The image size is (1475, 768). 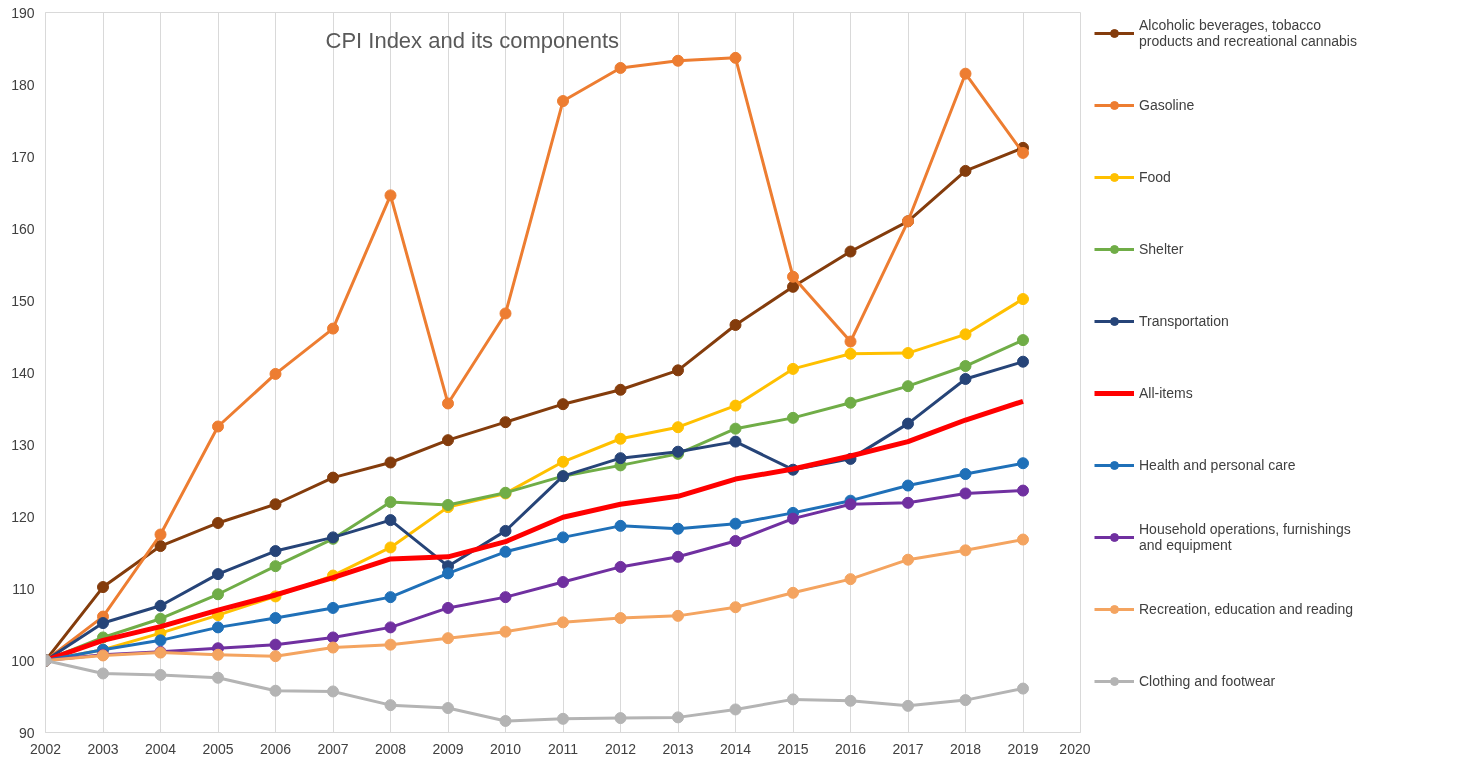 What do you see at coordinates (850, 748) in the screenshot?
I see `x-tick-label: 2016` at bounding box center [850, 748].